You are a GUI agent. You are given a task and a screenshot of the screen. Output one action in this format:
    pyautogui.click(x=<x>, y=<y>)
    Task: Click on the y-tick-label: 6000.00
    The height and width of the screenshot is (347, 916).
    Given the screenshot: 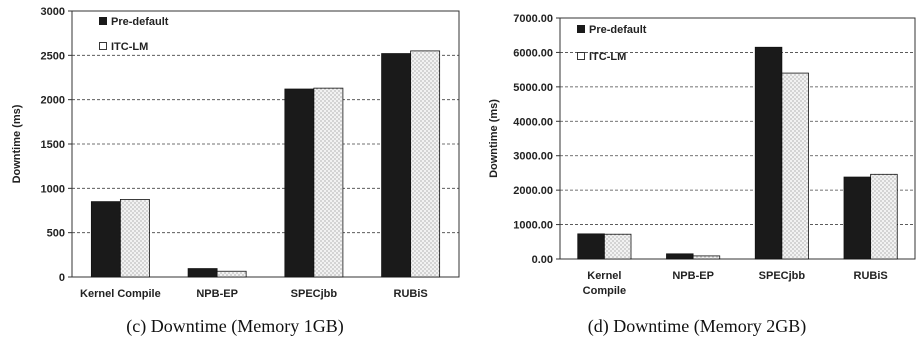 What is the action you would take?
    pyautogui.click(x=533, y=53)
    